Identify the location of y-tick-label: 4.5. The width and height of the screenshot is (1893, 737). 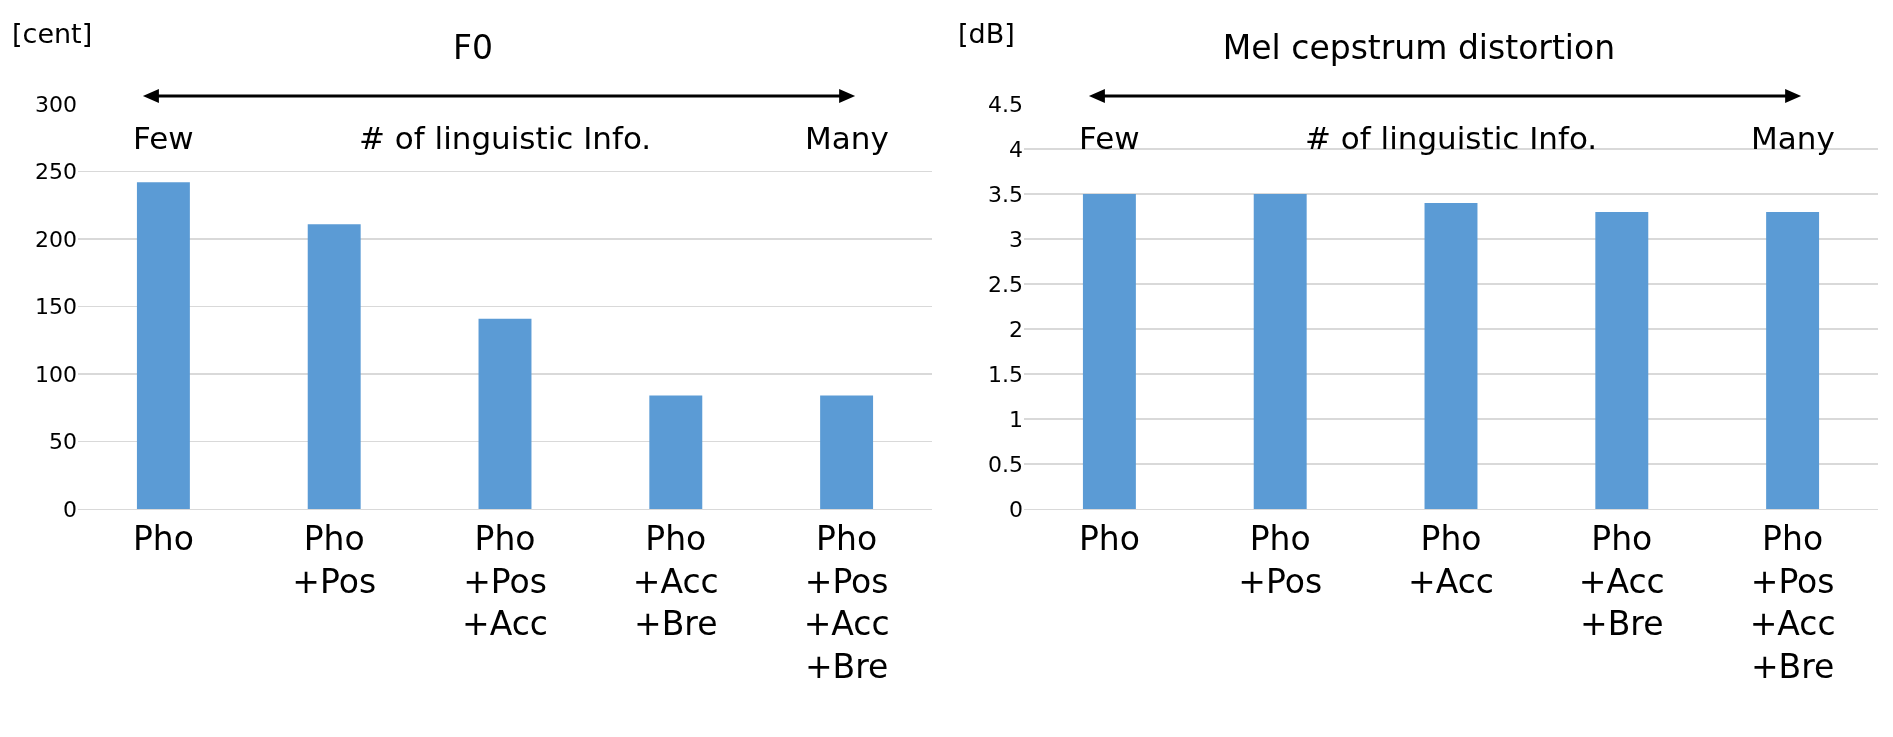
(1005, 104).